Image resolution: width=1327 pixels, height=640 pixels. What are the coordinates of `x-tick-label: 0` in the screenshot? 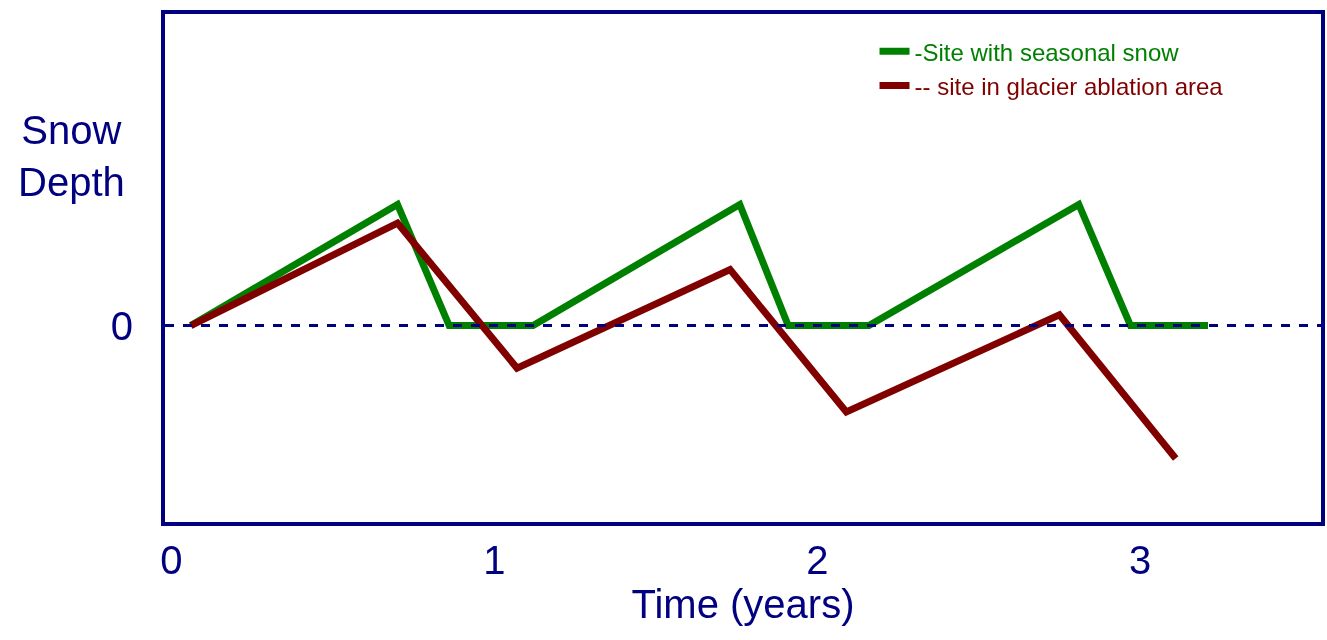 It's located at (171, 560).